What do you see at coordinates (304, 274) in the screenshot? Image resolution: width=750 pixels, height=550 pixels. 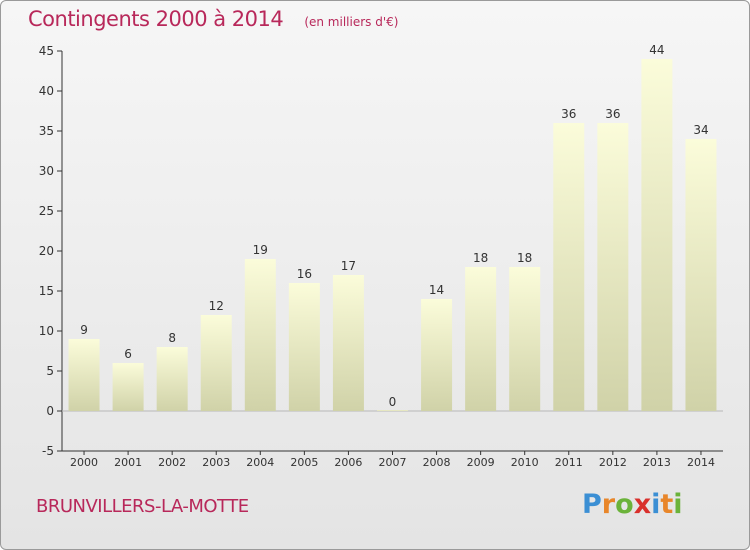 I see `bar-value-label: 16` at bounding box center [304, 274].